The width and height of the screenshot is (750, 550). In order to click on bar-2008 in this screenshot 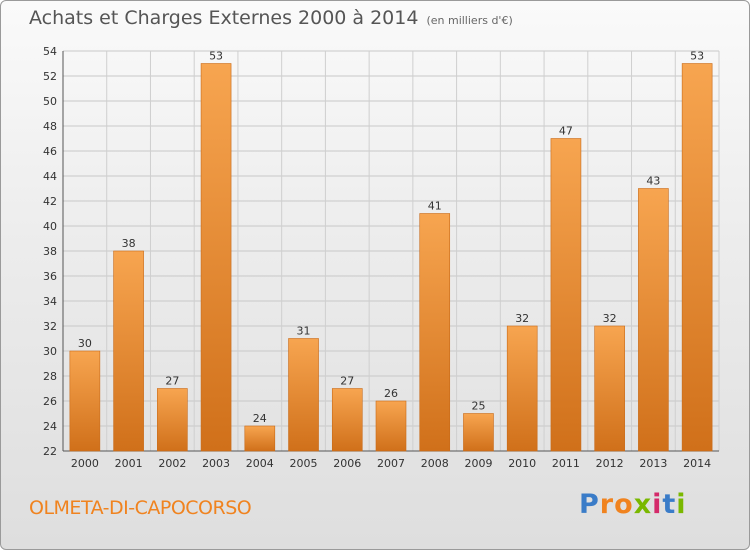, I will do `click(435, 332)`.